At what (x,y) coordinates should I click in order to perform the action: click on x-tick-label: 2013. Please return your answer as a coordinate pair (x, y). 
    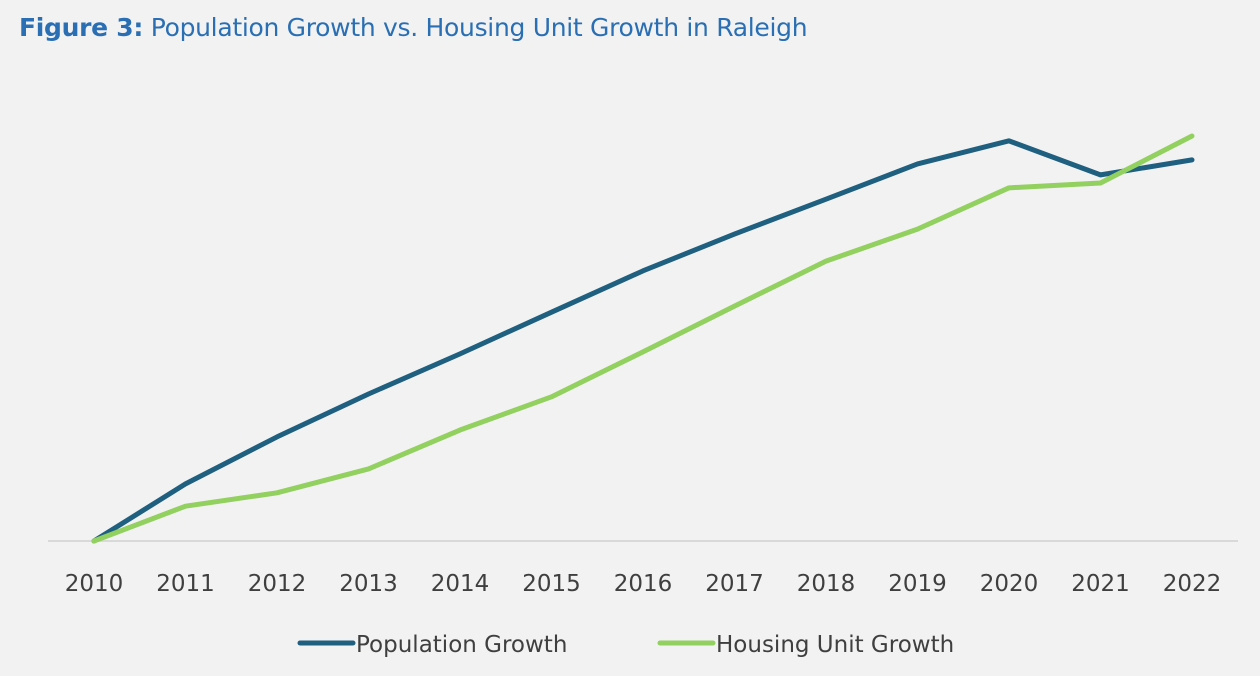
    Looking at the image, I should click on (368, 584).